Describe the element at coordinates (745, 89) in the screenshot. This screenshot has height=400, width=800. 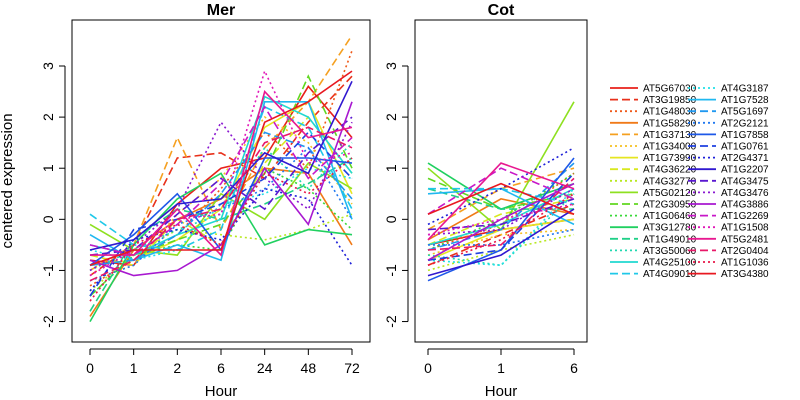
I see `legend-label-at4g3187: AT4G3187` at that location.